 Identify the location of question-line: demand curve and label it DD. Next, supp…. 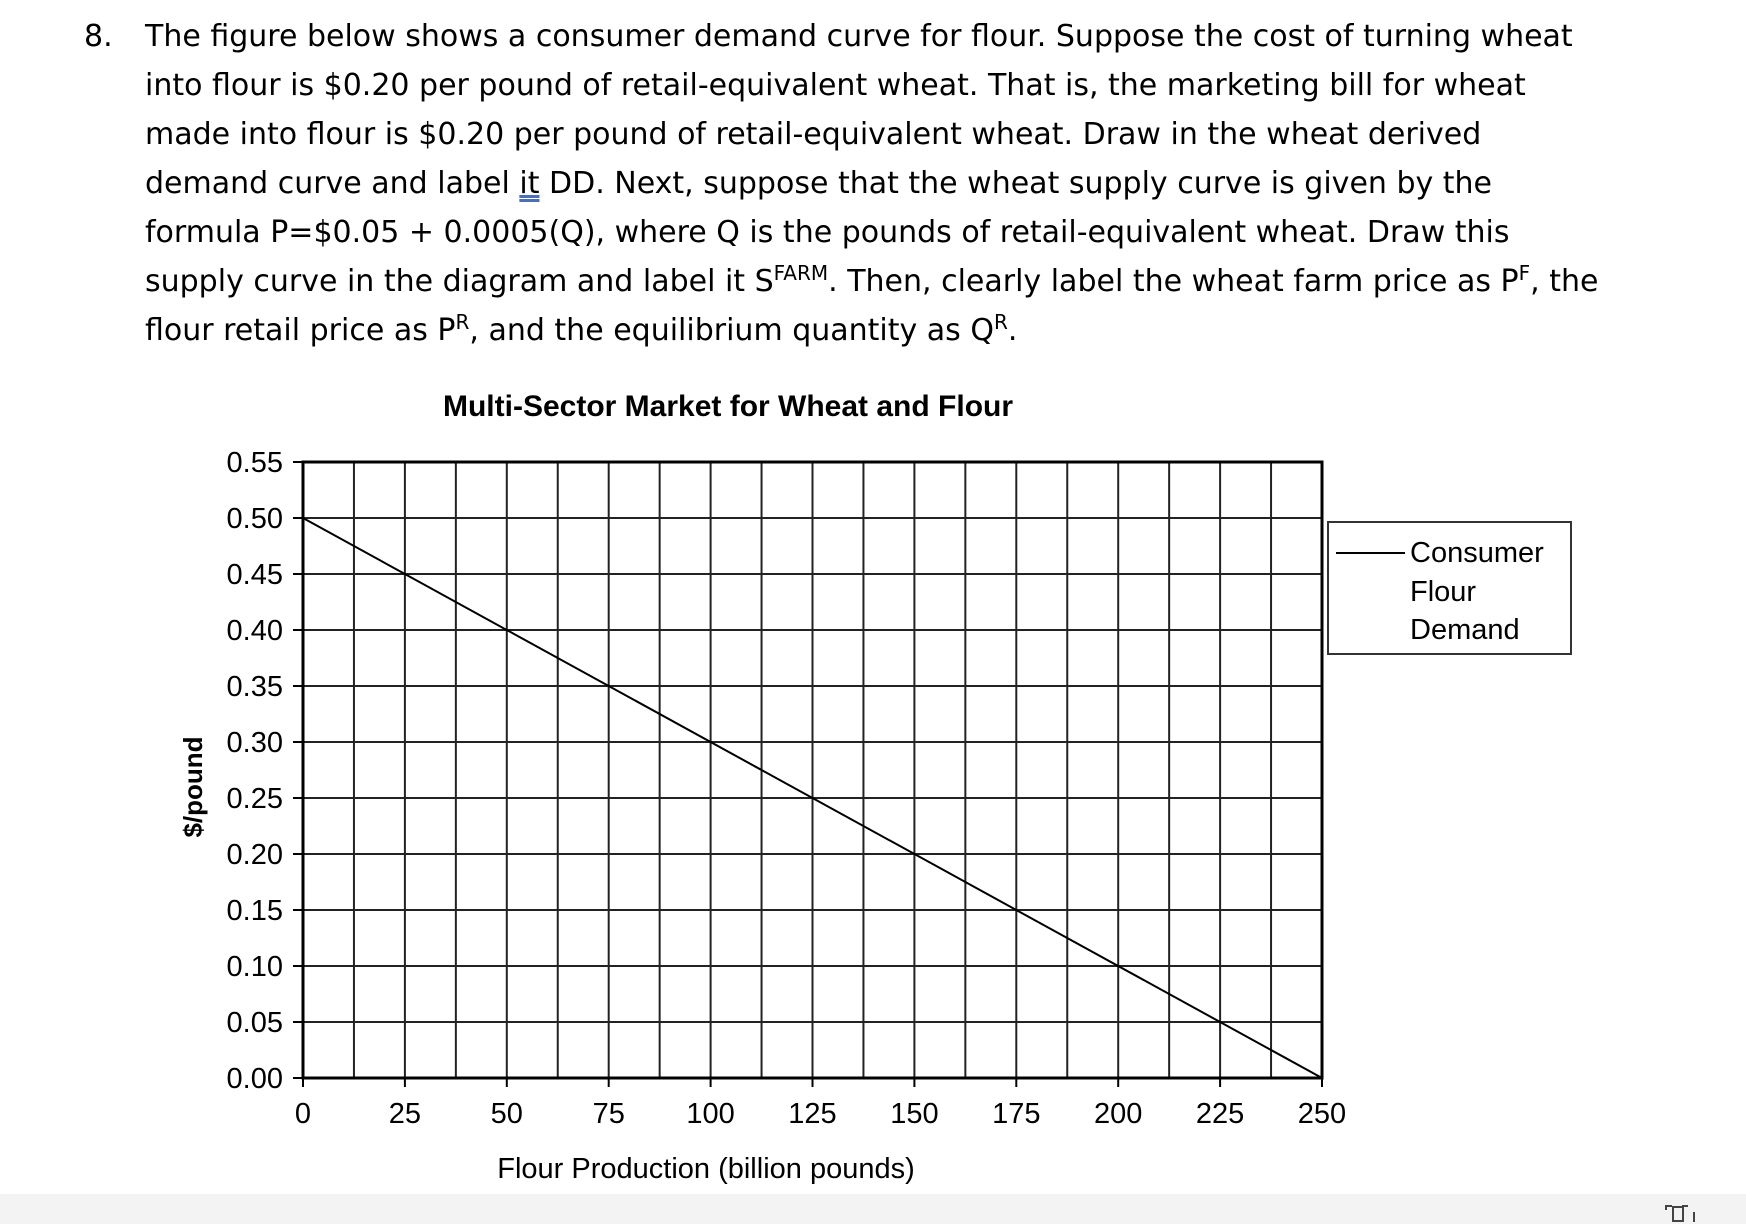
(915, 183).